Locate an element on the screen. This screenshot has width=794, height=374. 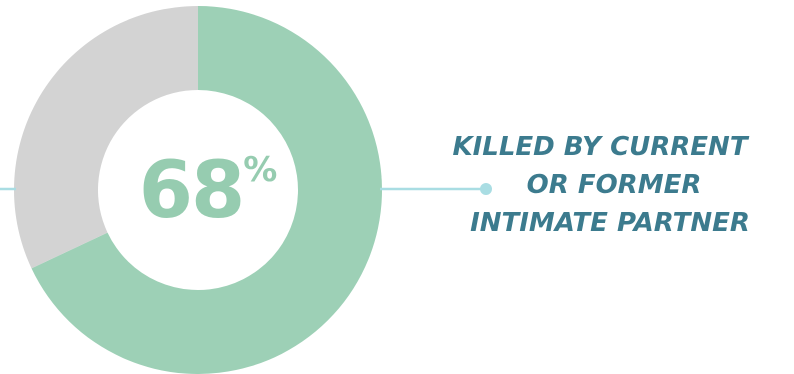
leader-lines is located at coordinates (246, 189).